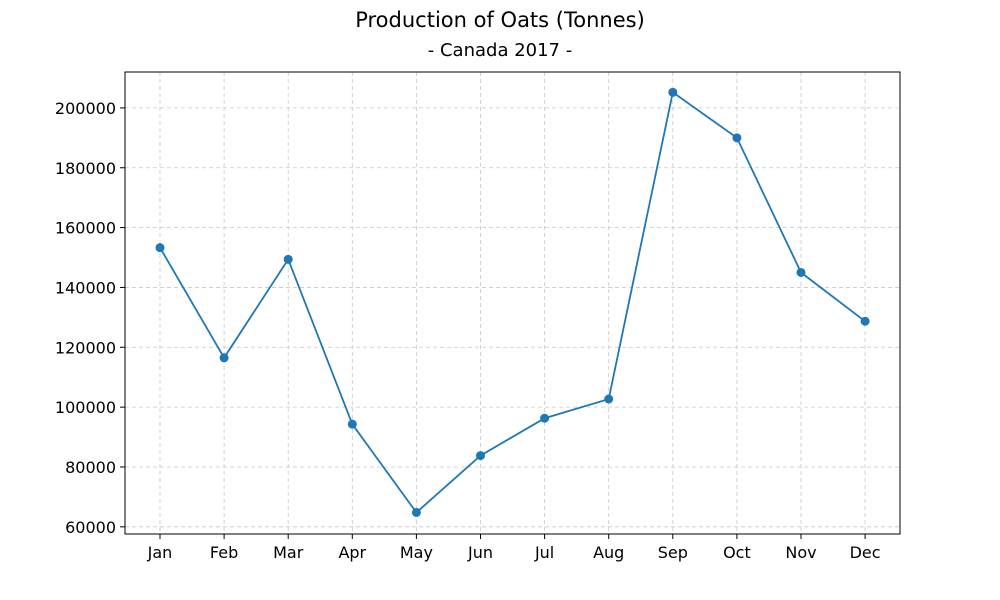 The height and width of the screenshot is (600, 1000). I want to click on x-axis: Jan Feb Mar Apr May Jun Jul Aug Sep Oct Nov Dec, so click(514, 548).